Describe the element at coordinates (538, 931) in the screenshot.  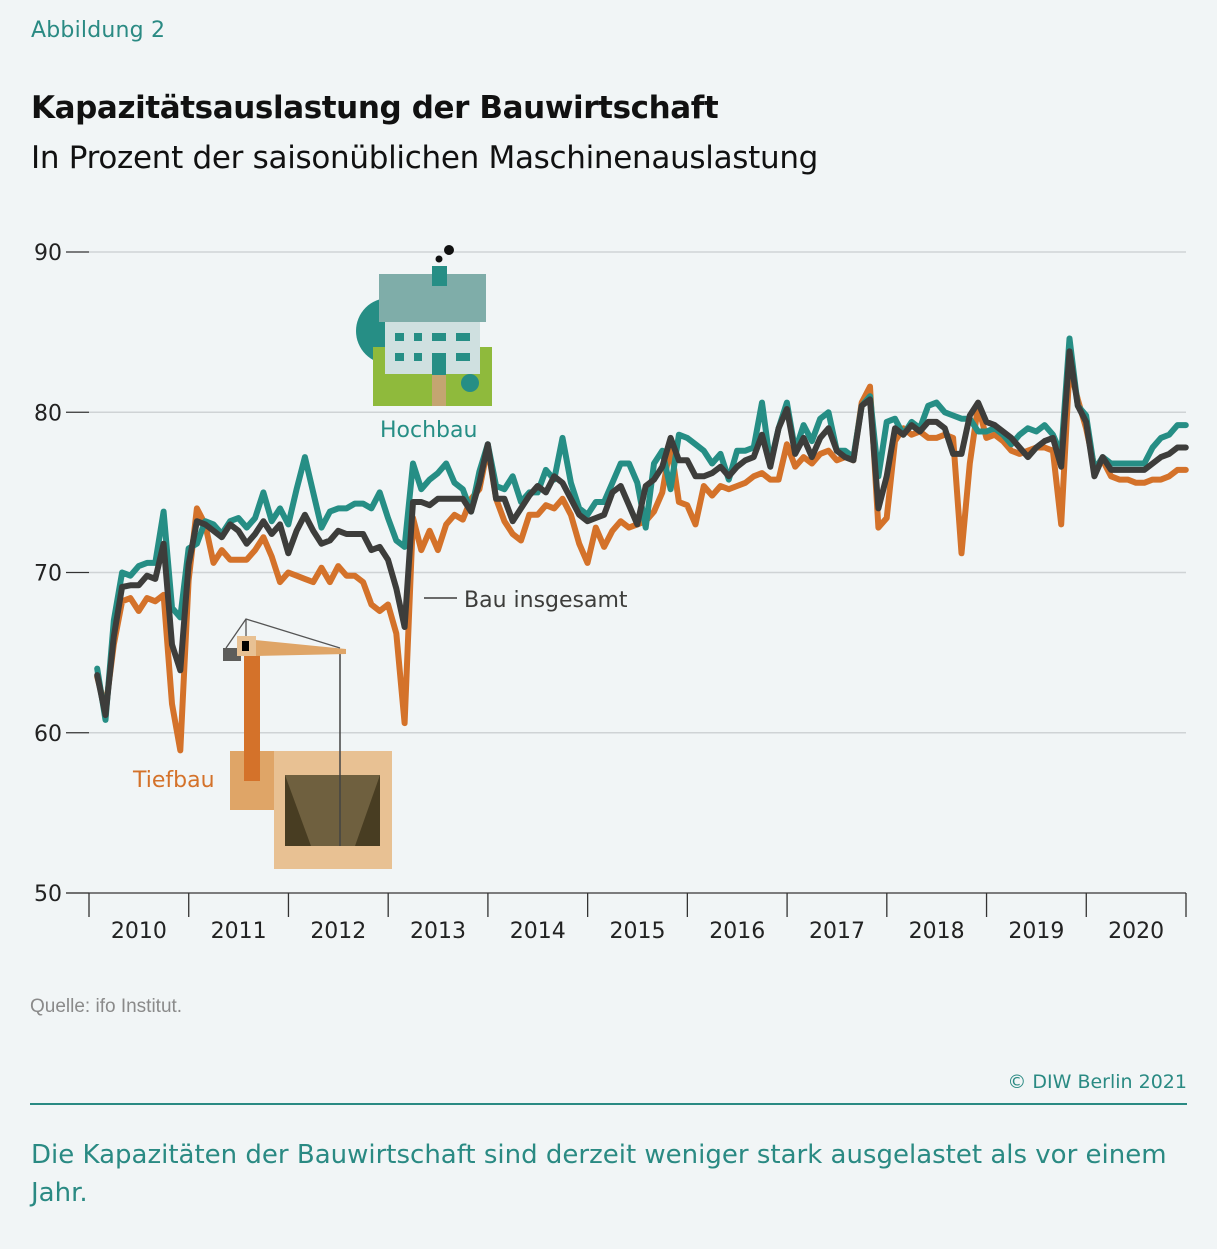
I see `x-tick-label: 2014` at that location.